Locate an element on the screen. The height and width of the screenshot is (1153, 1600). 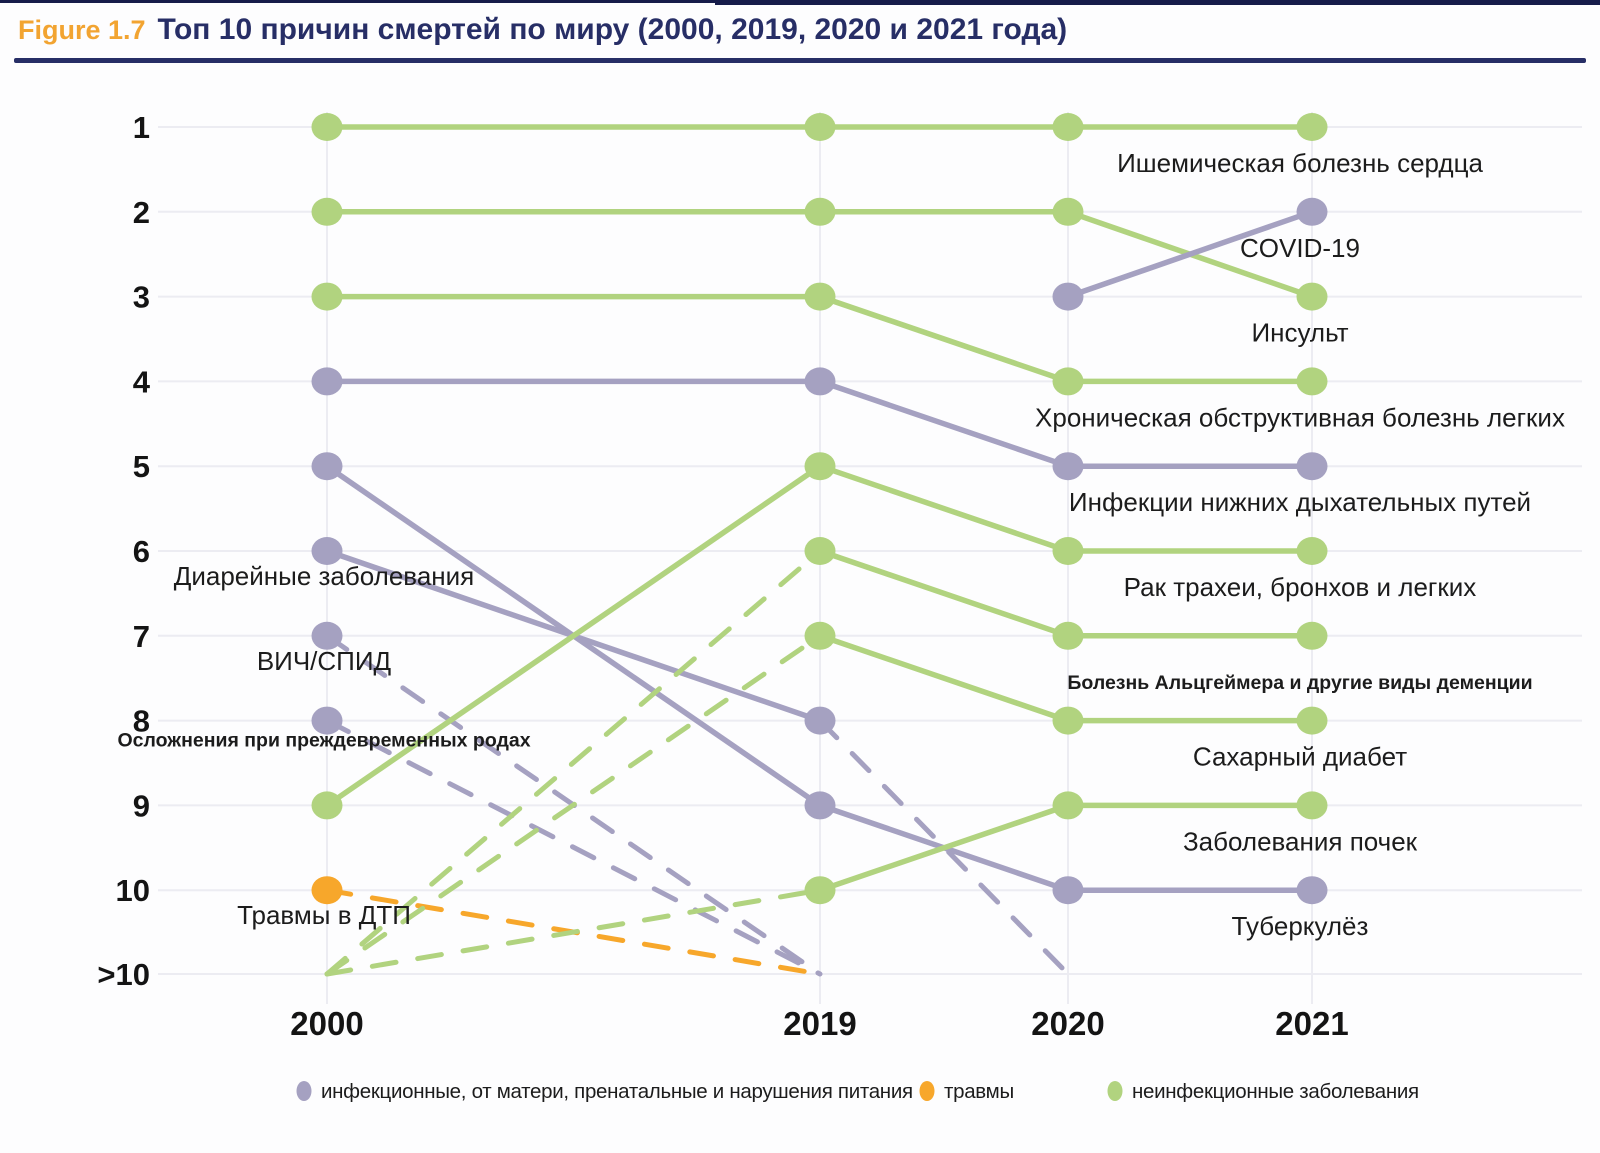
title-underline is located at coordinates (800, 60).